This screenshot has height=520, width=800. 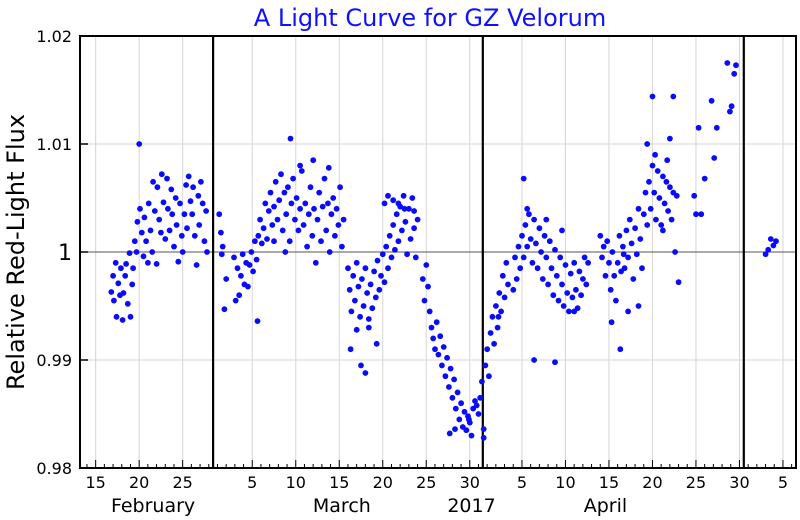 I want to click on month-label: February, so click(x=153, y=506).